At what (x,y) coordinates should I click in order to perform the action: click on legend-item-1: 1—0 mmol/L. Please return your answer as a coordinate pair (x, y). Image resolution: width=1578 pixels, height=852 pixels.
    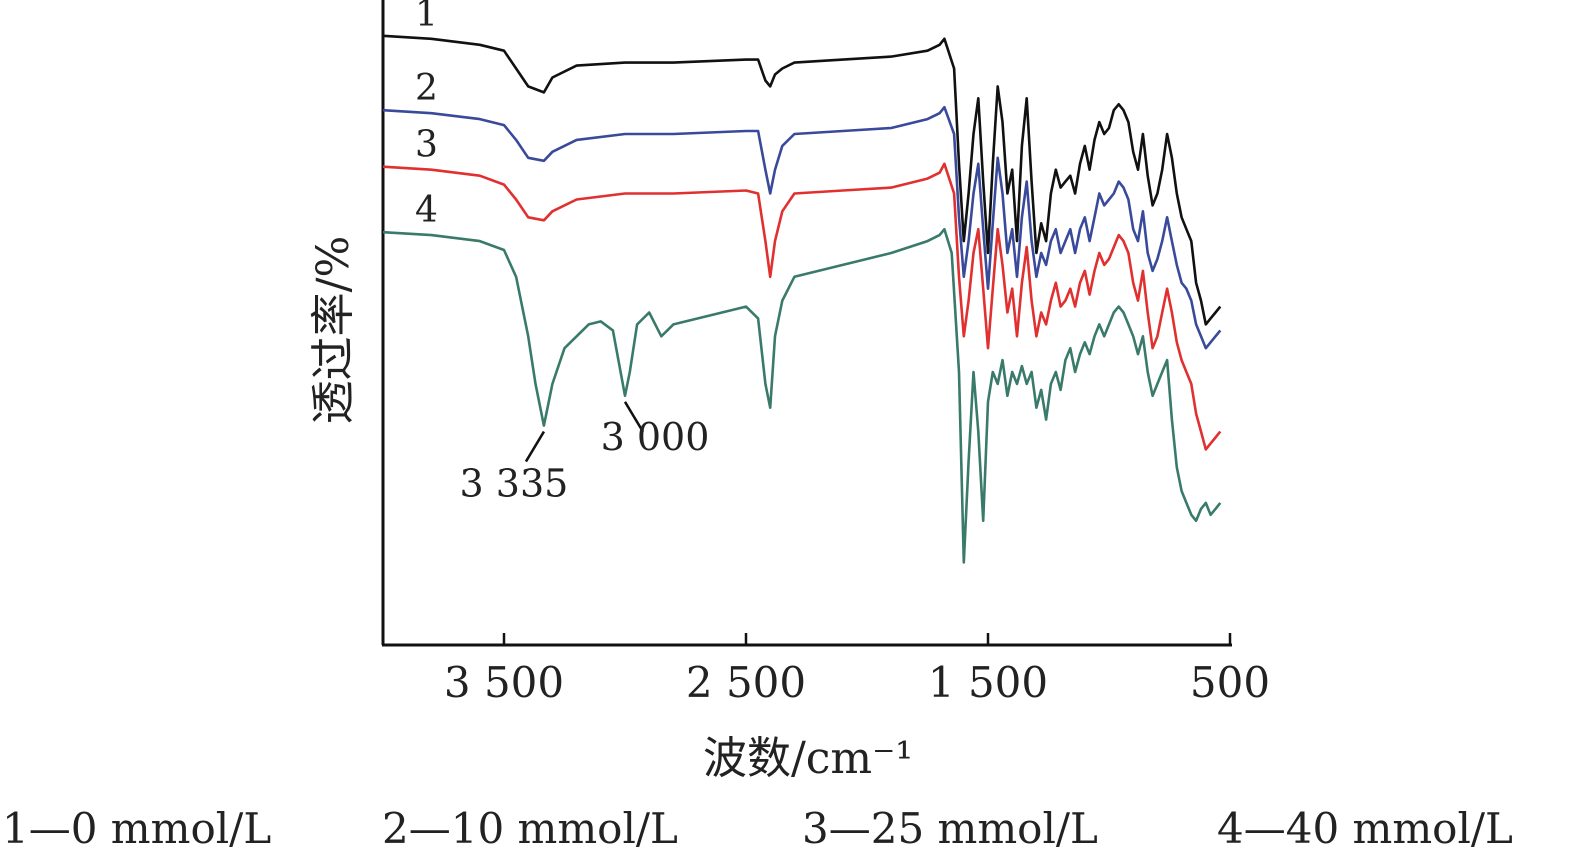
    Looking at the image, I should click on (136, 828).